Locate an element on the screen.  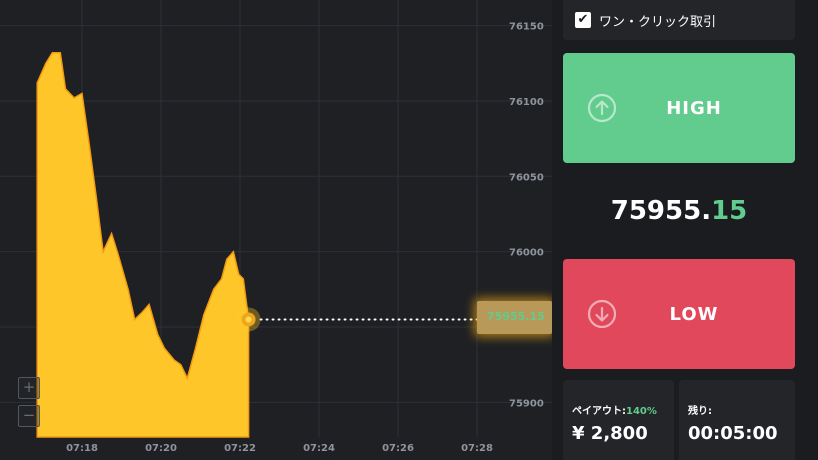
x-axis: 07:18 07:20 07:22 07:24 07:26 07:28 is located at coordinates (279, 448).